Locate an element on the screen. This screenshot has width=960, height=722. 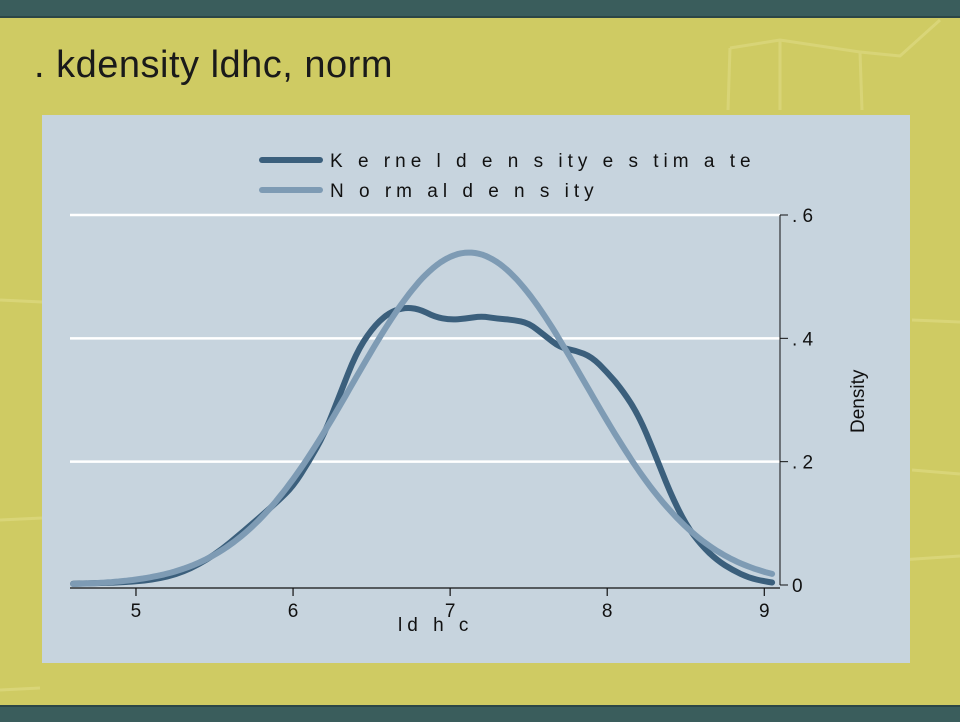
legend-label: K e rne l d e n s ity e s tim a te is located at coordinates (543, 161).